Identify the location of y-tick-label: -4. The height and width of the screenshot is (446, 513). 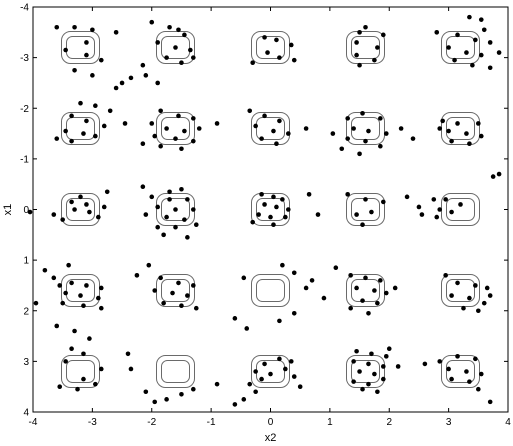
(24, 8).